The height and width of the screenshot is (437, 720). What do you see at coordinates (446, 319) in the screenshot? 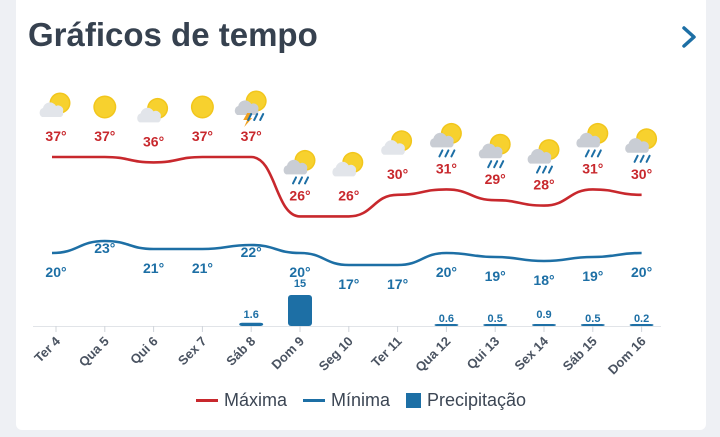
I see `precip-label: 0.6` at bounding box center [446, 319].